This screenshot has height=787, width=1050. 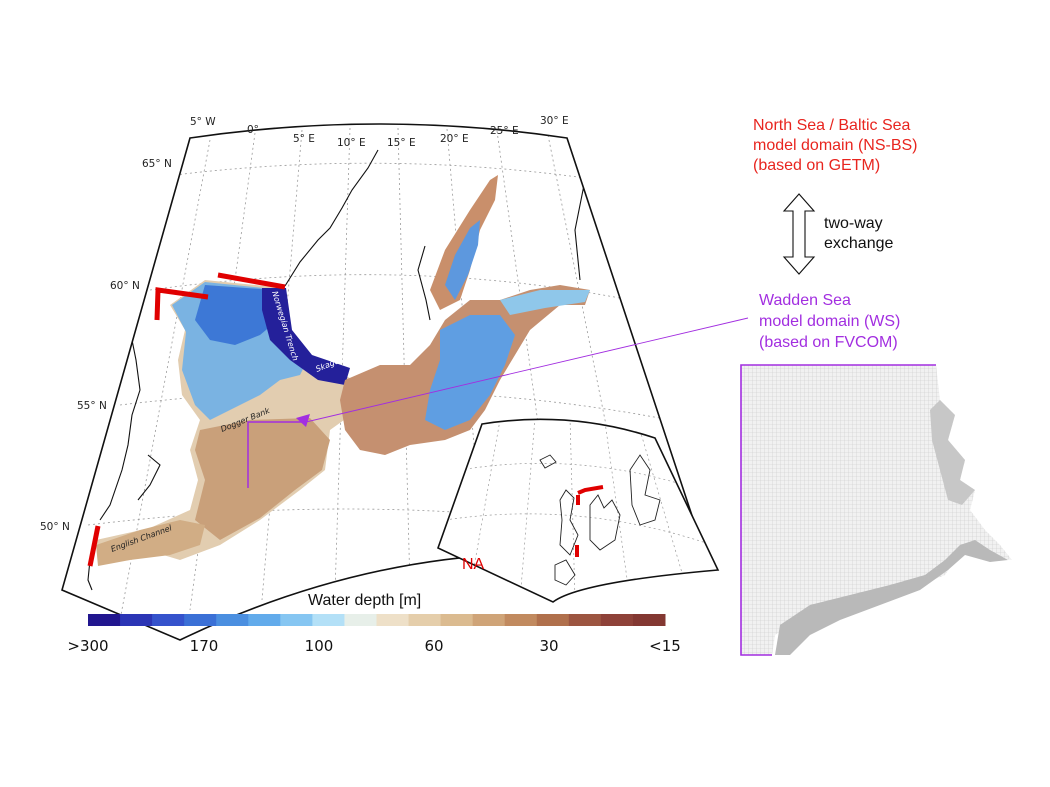 What do you see at coordinates (548, 646) in the screenshot?
I see `legend-tick: 30` at bounding box center [548, 646].